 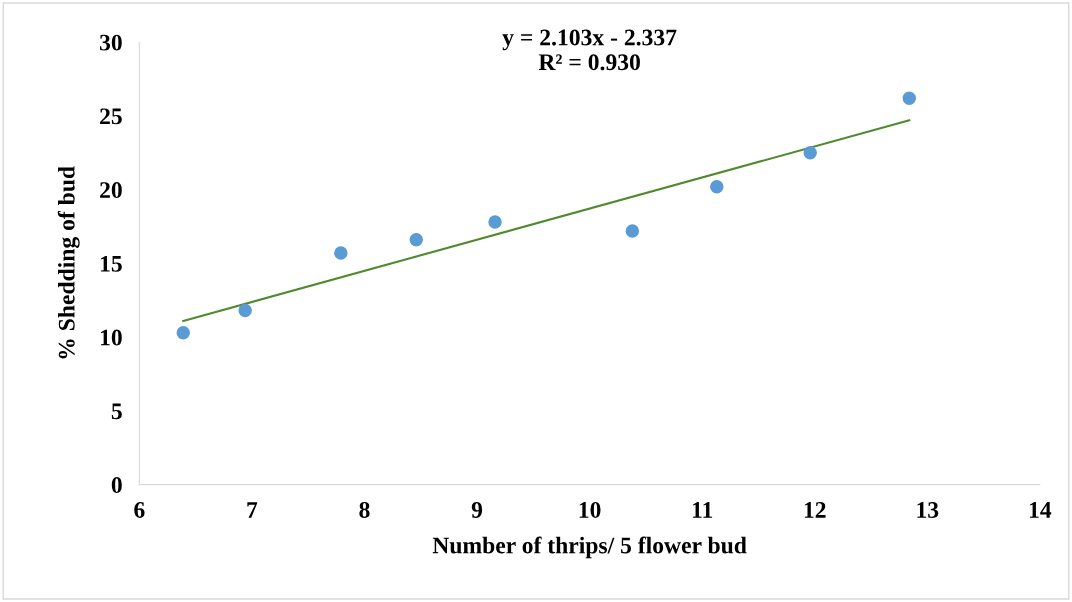 What do you see at coordinates (111, 190) in the screenshot?
I see `y-tick-label: 20` at bounding box center [111, 190].